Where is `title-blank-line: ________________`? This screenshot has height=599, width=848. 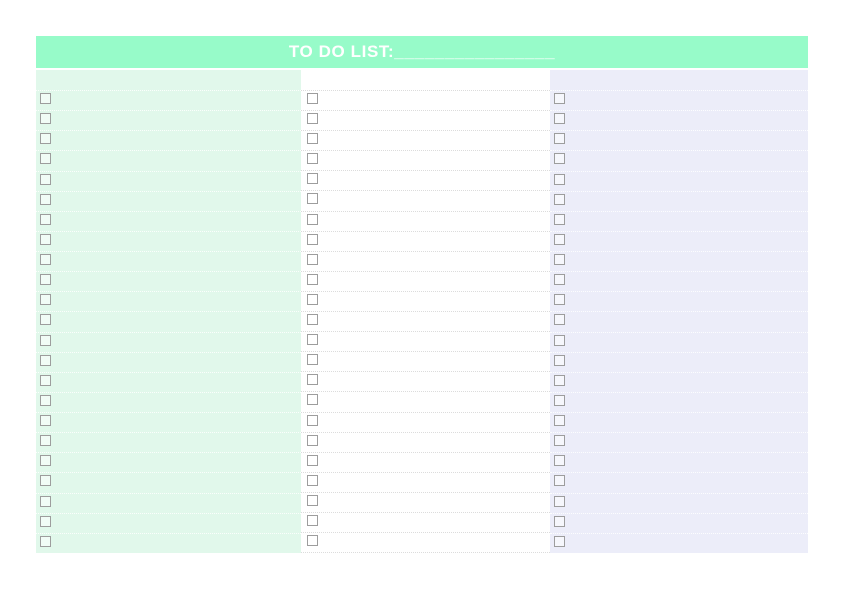
title-blank-line: ________________ is located at coordinates (475, 51).